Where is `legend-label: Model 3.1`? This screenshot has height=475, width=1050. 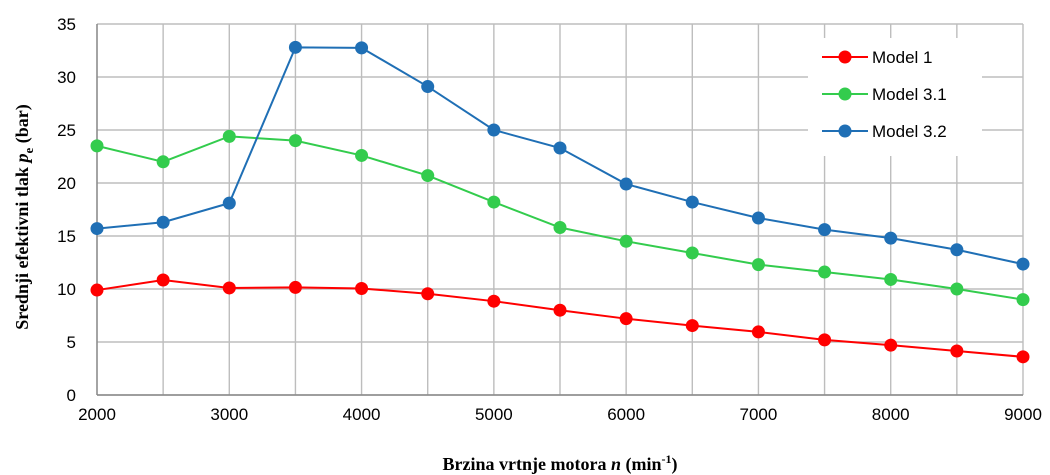 legend-label: Model 3.1 is located at coordinates (909, 94).